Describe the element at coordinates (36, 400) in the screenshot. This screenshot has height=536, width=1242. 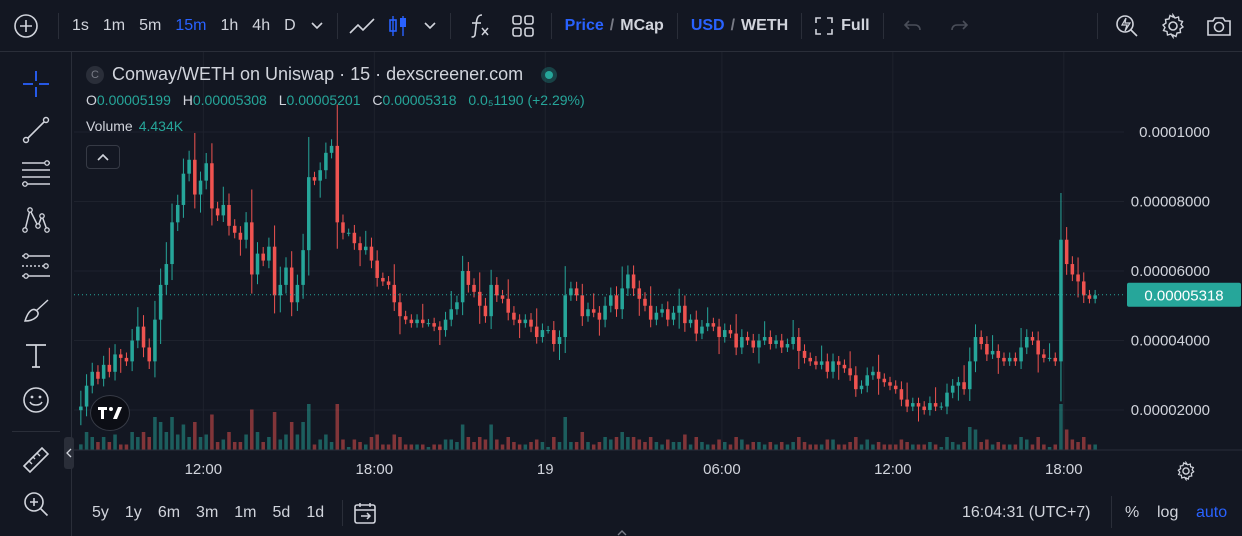
I see `emoji-icon` at that location.